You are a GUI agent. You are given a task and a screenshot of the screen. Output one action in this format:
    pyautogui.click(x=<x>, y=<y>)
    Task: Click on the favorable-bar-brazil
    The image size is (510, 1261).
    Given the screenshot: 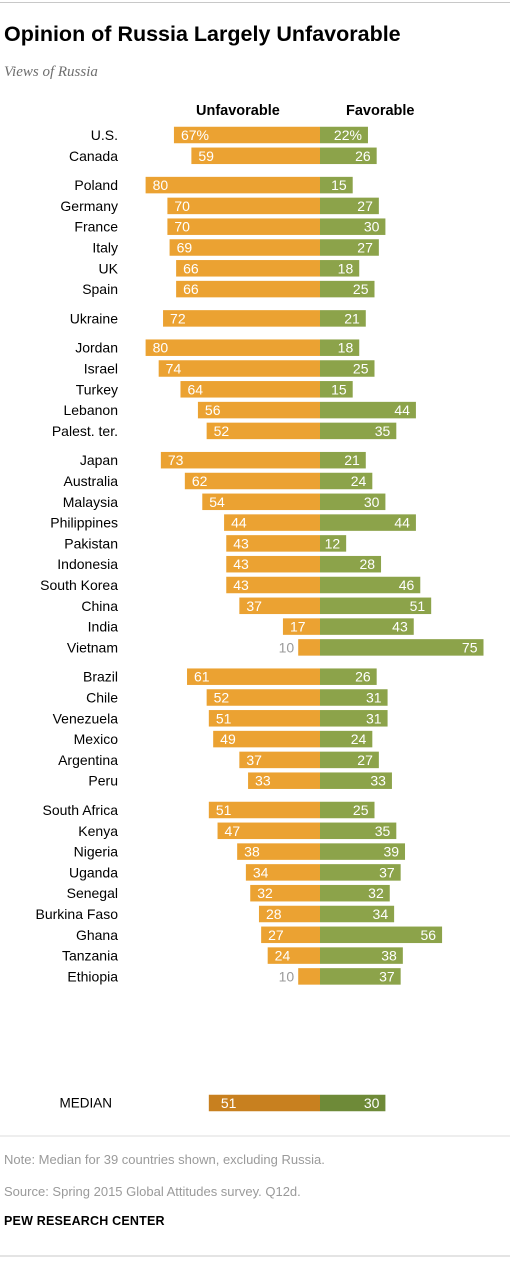 What is the action you would take?
    pyautogui.click(x=348, y=676)
    